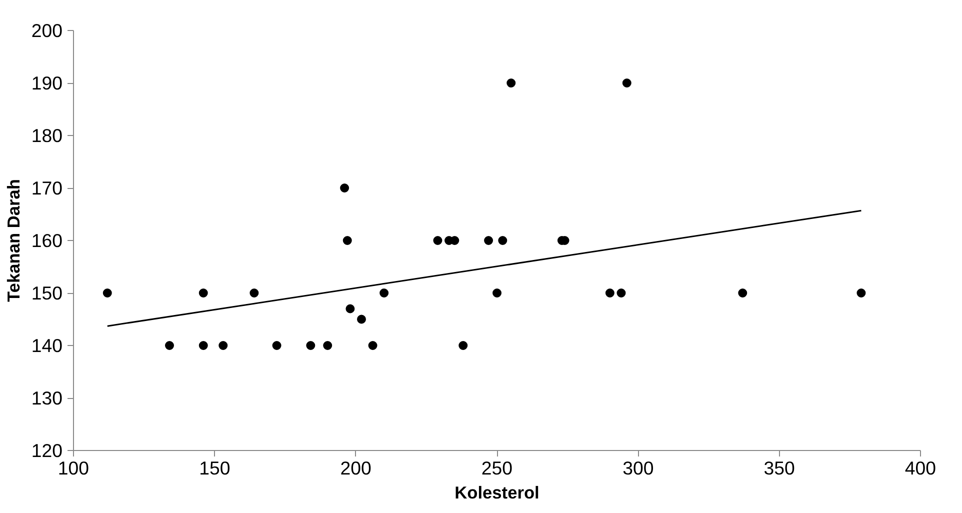  Describe the element at coordinates (214, 468) in the screenshot. I see `x-tick-label: 150` at that location.